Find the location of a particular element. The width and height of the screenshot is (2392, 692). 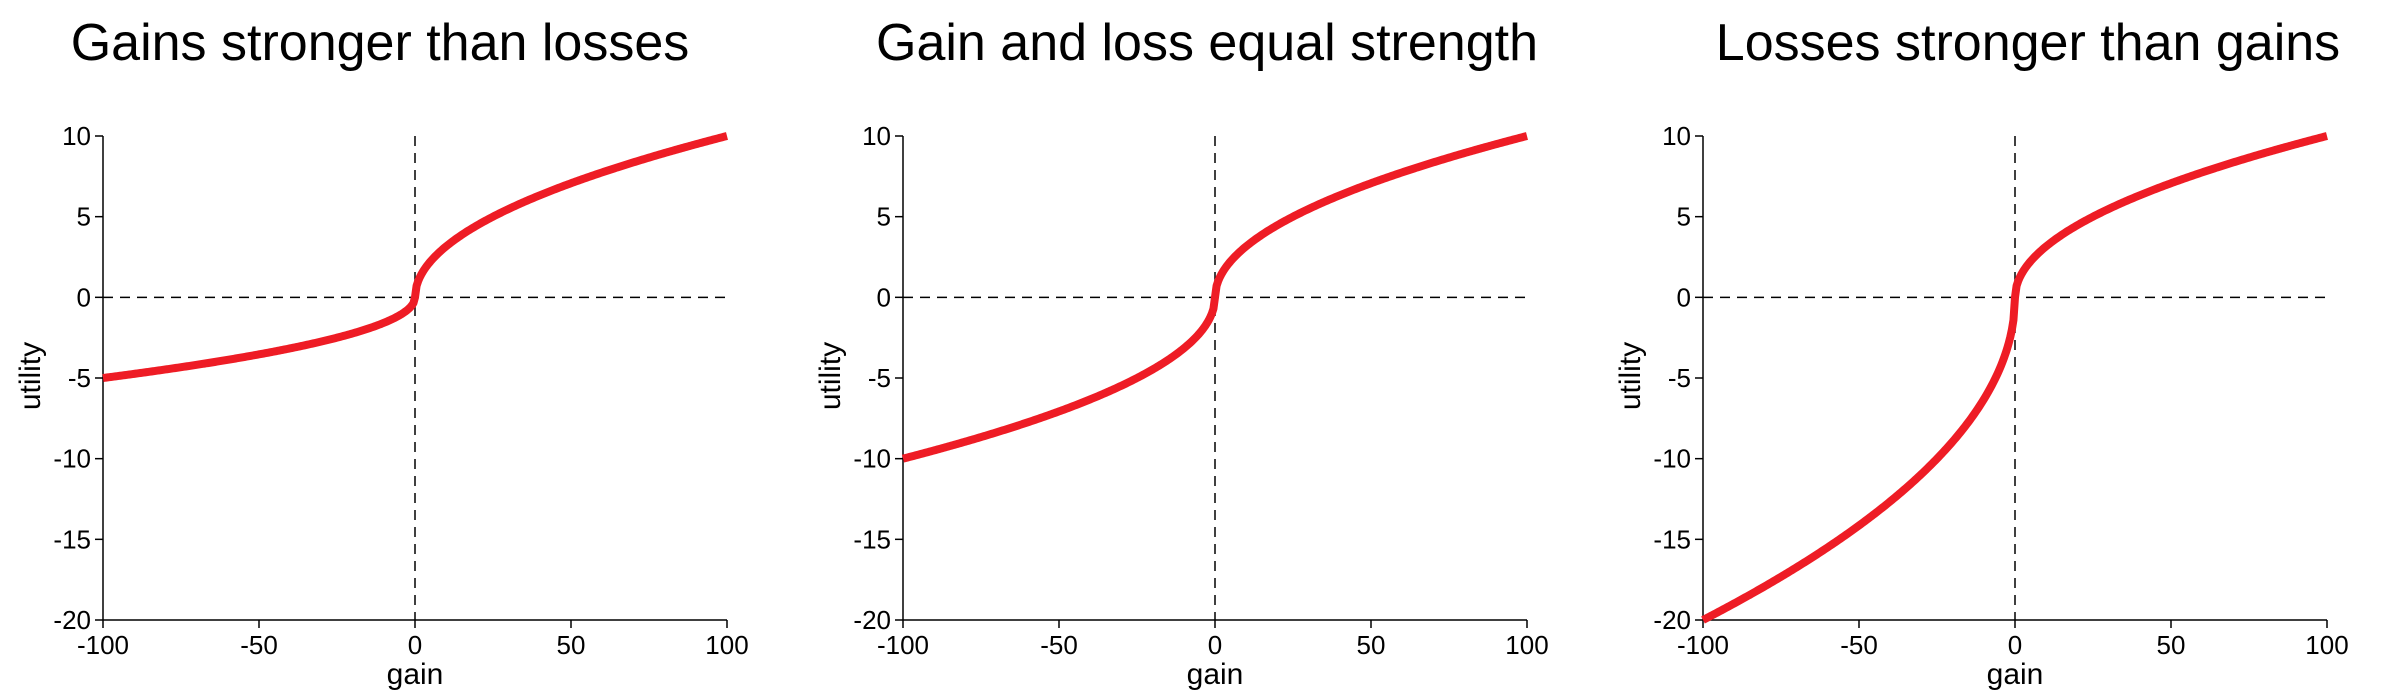

chart-title: Gain and loss equal strength is located at coordinates (1207, 43).